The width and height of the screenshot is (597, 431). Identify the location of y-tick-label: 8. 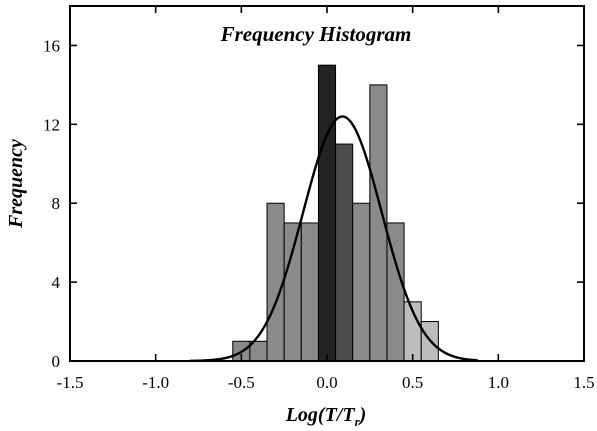
(56, 203).